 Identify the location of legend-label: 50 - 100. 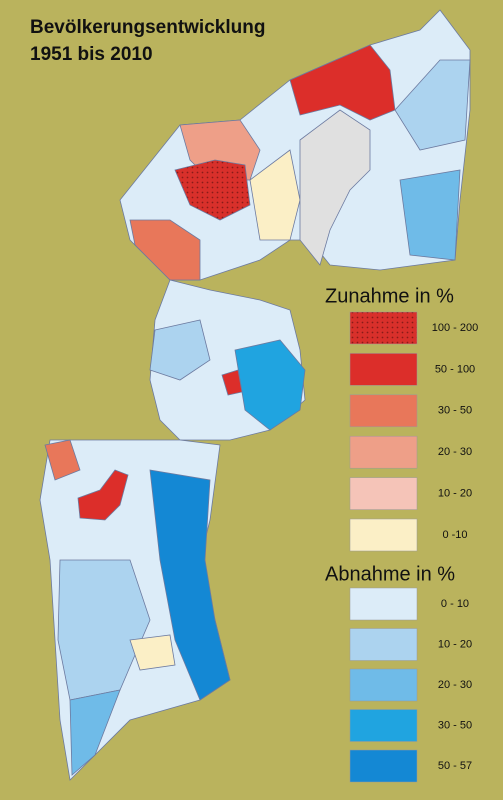
(455, 369).